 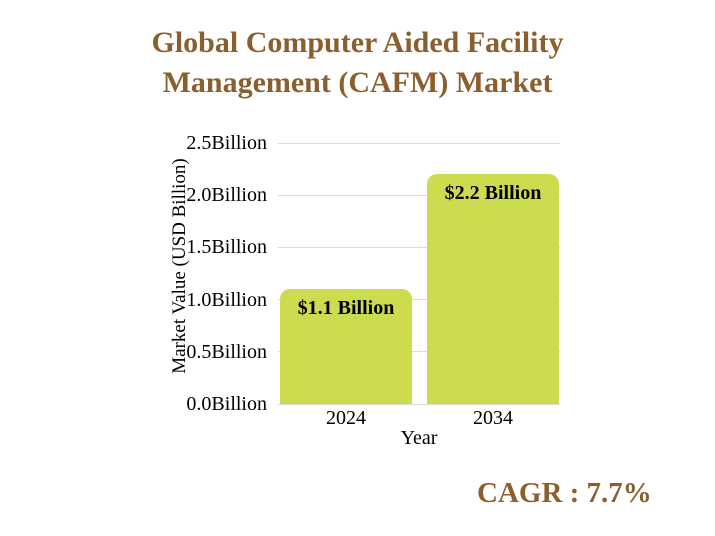 What do you see at coordinates (493, 193) in the screenshot?
I see `bar-value-label: $2.2 Billion` at bounding box center [493, 193].